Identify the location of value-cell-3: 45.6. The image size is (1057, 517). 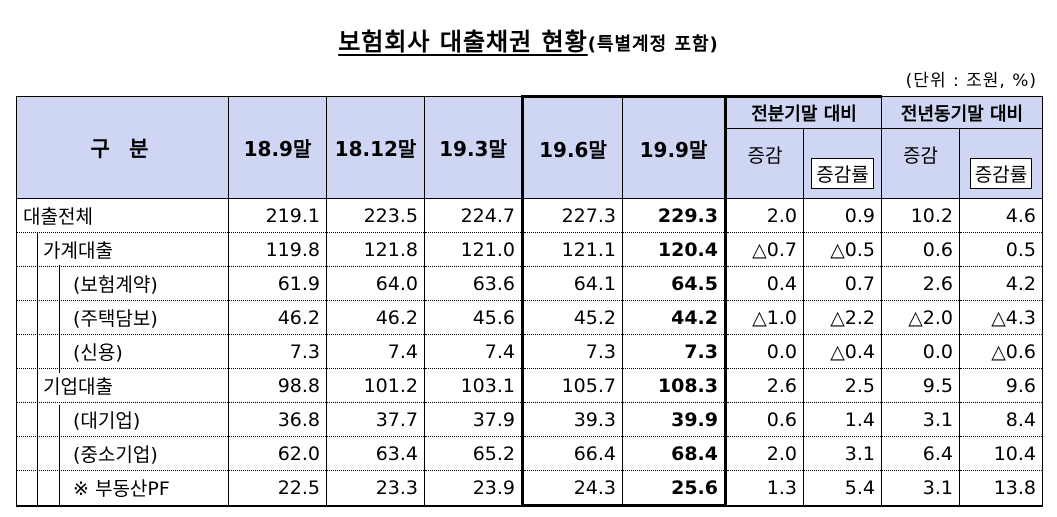
(473, 317).